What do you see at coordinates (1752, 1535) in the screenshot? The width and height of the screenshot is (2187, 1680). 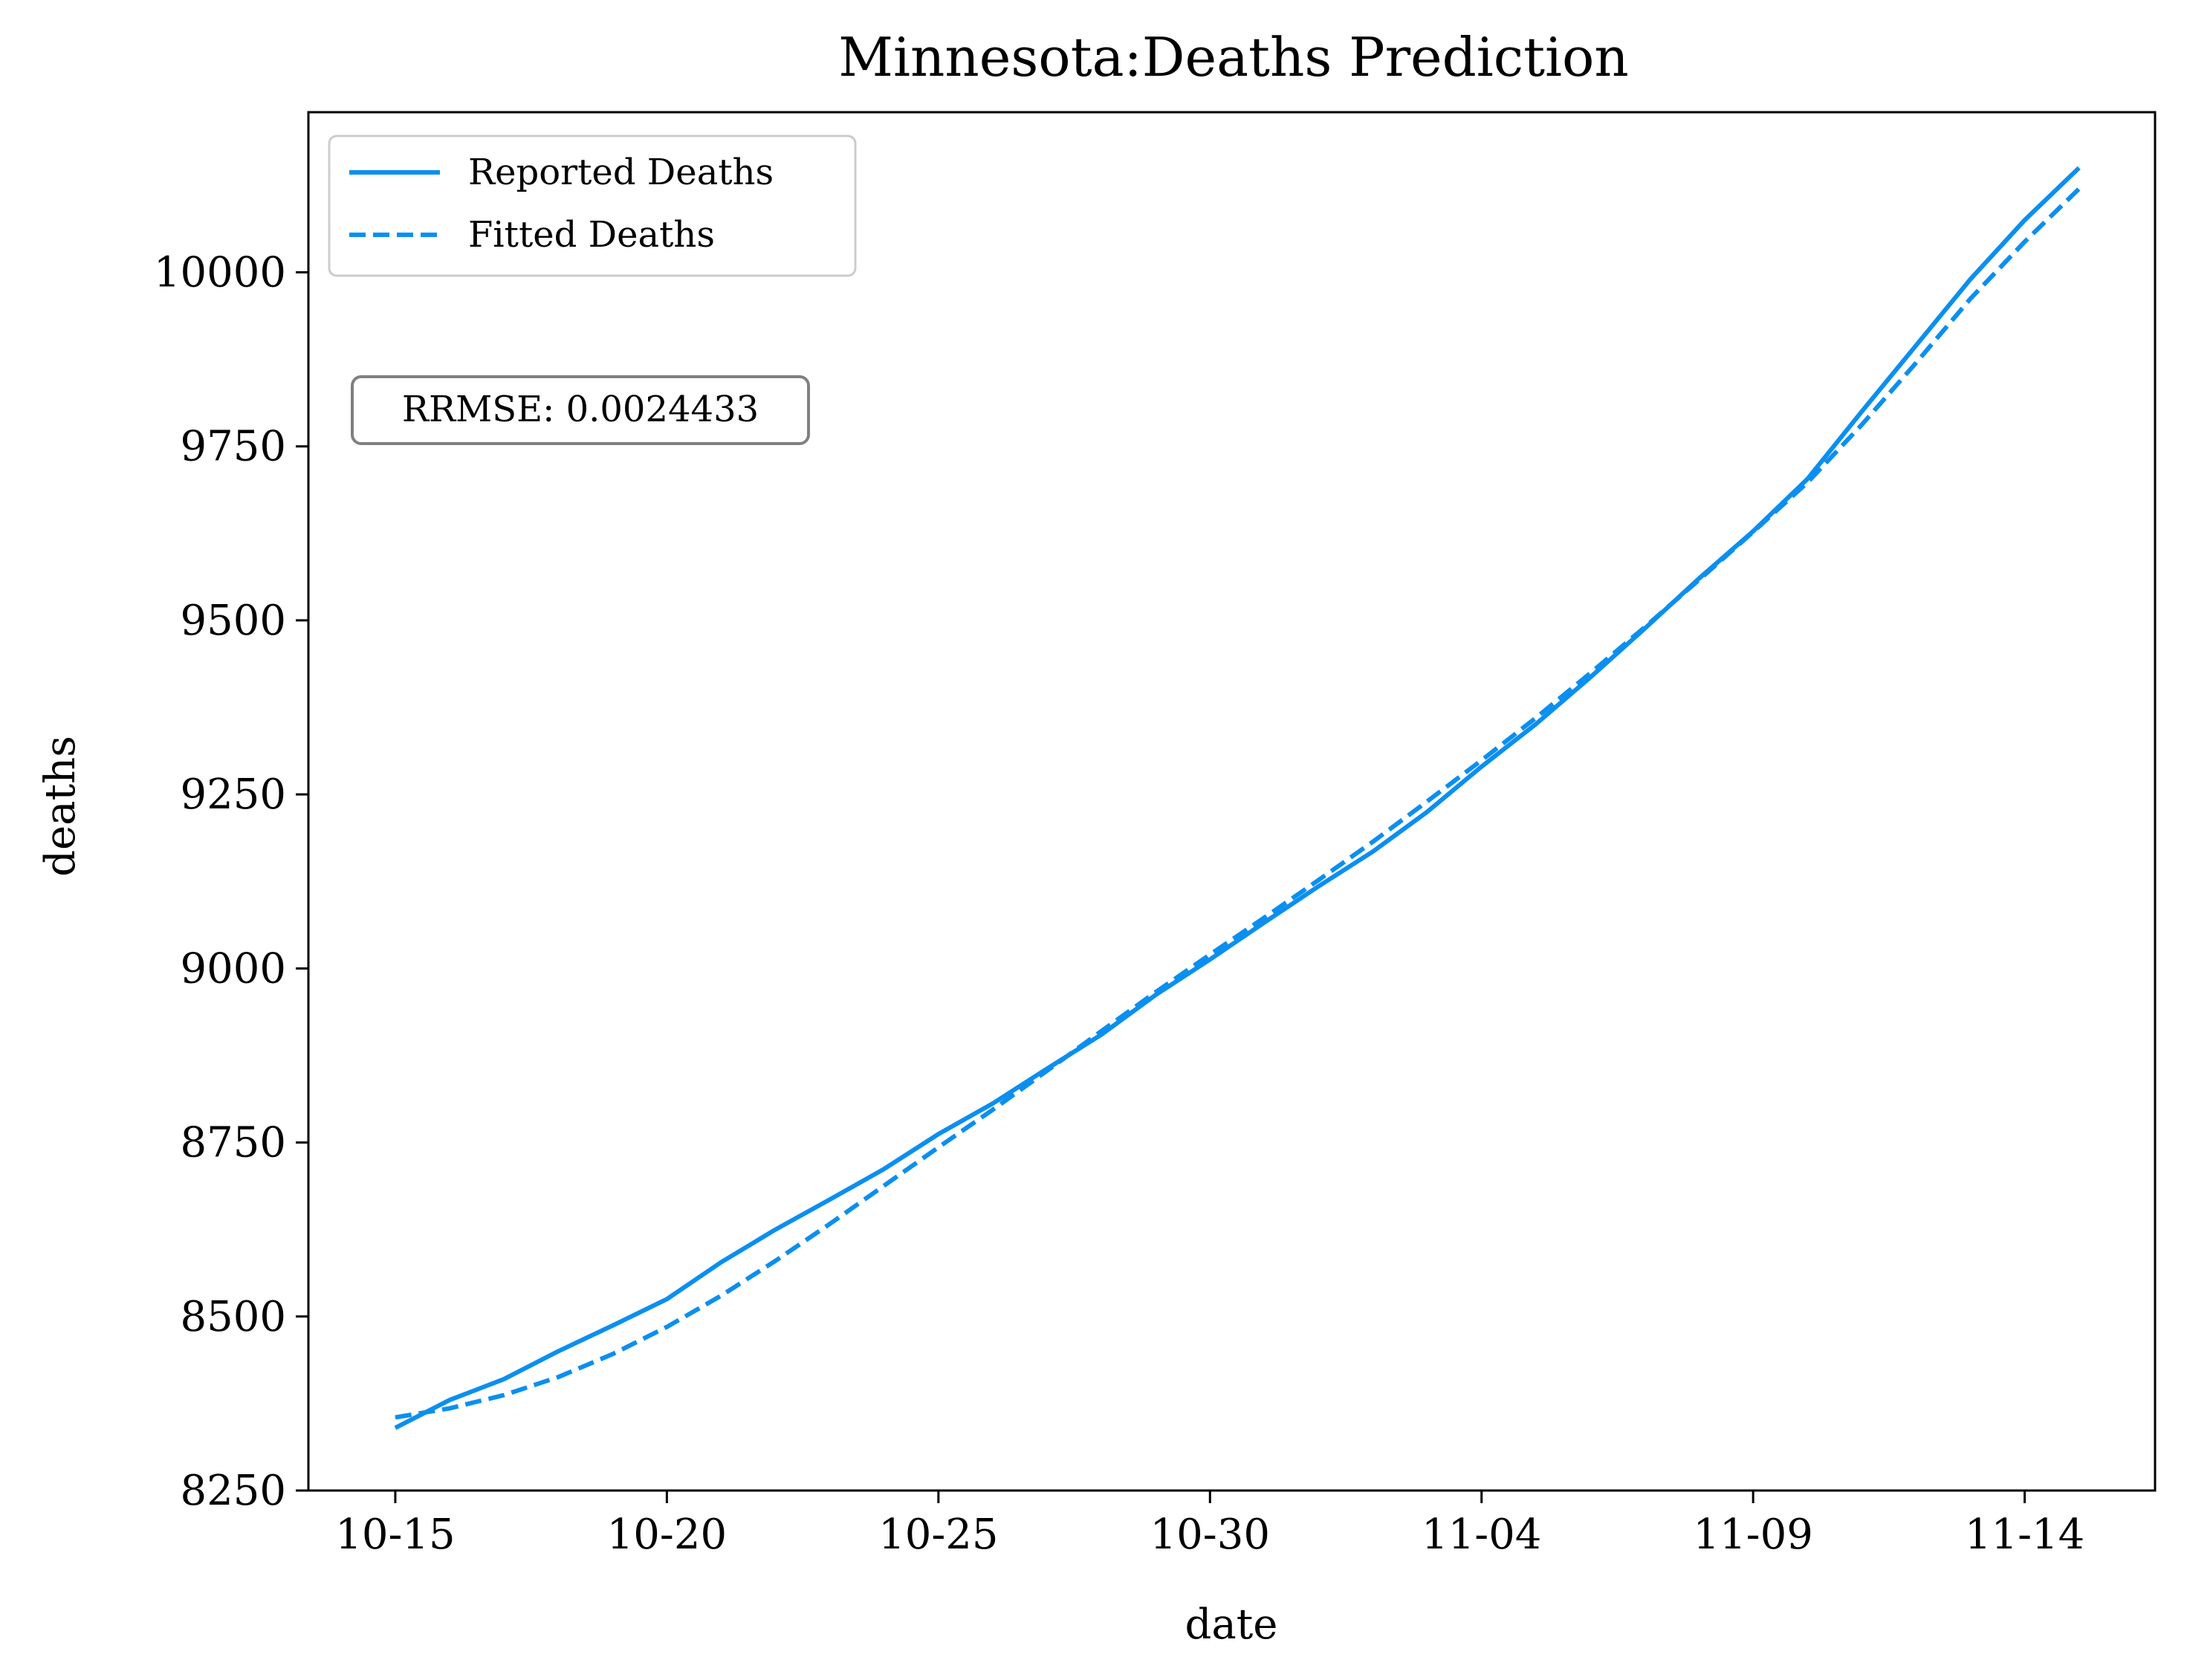 I see `x-tick-label: 11-09` at bounding box center [1752, 1535].